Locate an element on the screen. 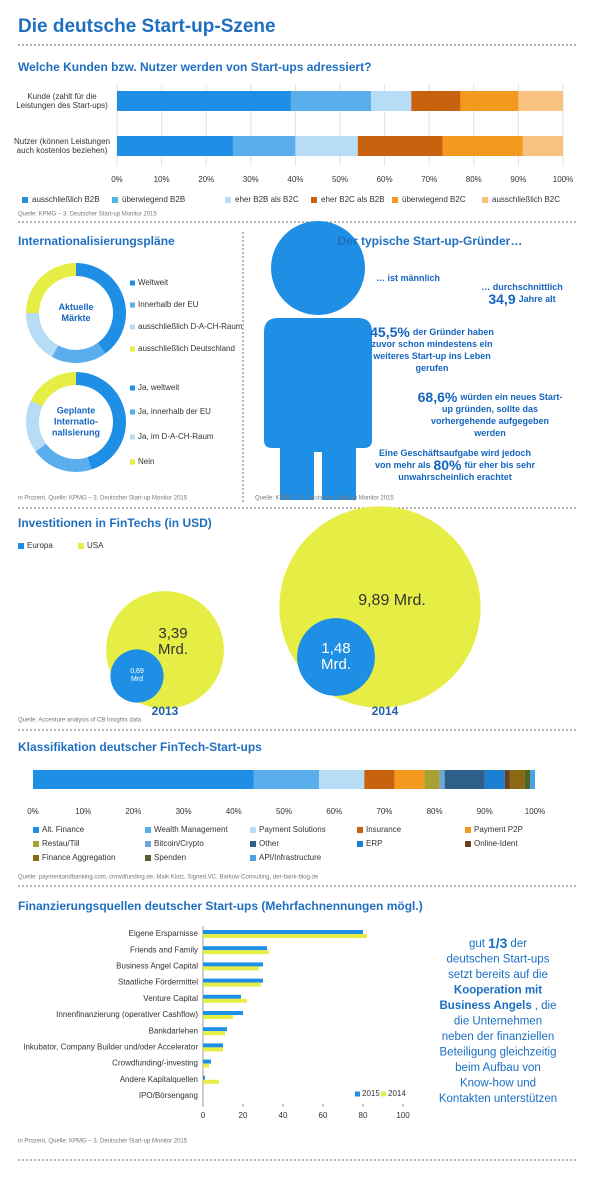 The image size is (595, 1200). x-tick-label: 40% is located at coordinates (295, 179).